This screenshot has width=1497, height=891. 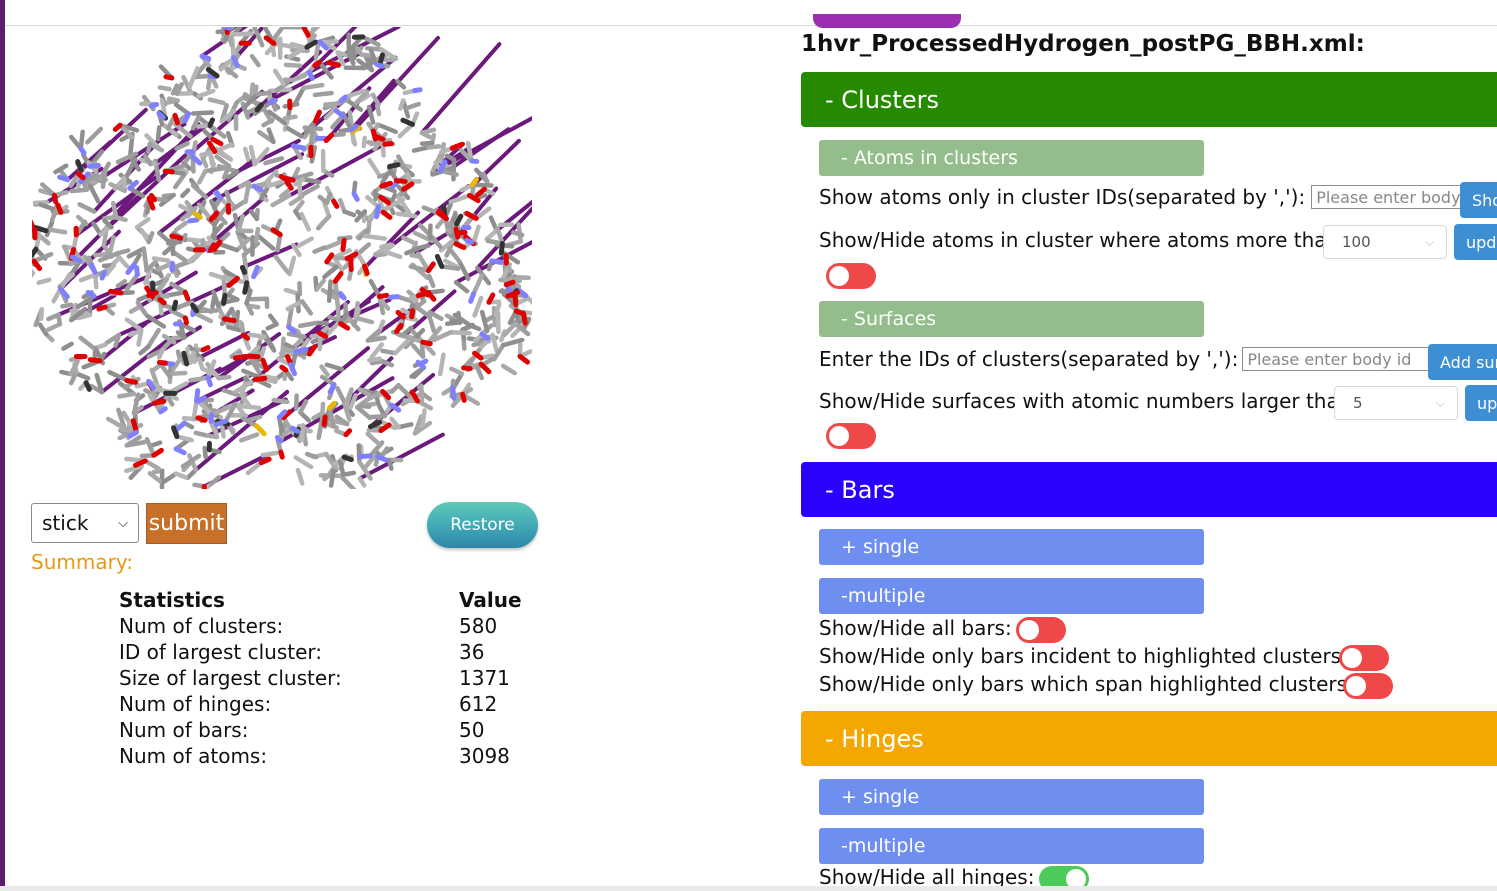 What do you see at coordinates (2, 445) in the screenshot?
I see `window-left-edge` at bounding box center [2, 445].